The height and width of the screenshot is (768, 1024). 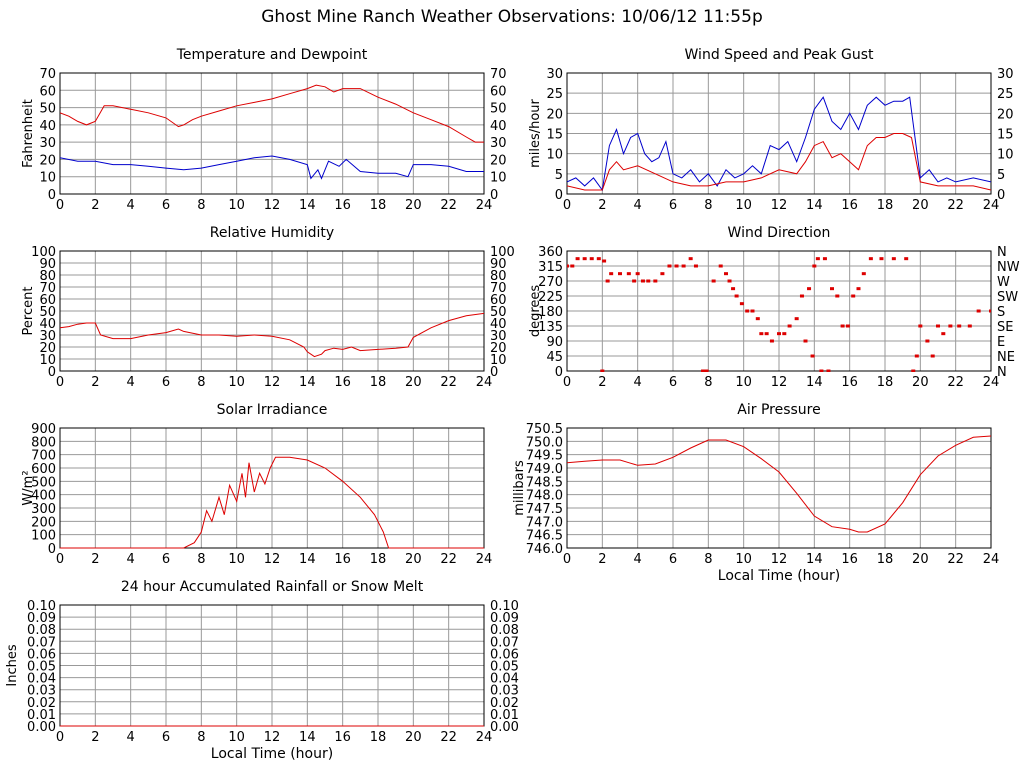 I want to click on right-tick-label: 90, so click(x=498, y=264).